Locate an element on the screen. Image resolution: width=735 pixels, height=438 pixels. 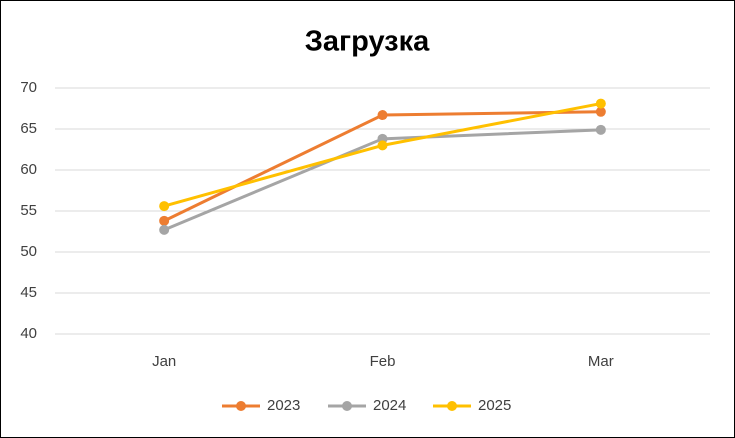
y-tick-label: 70 is located at coordinates (28, 87).